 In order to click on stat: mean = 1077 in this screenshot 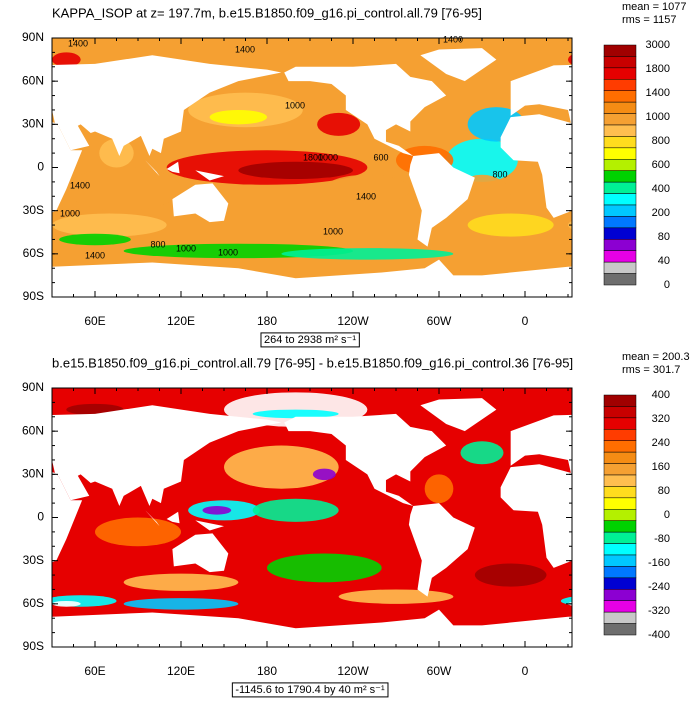, I will do `click(654, 7)`.